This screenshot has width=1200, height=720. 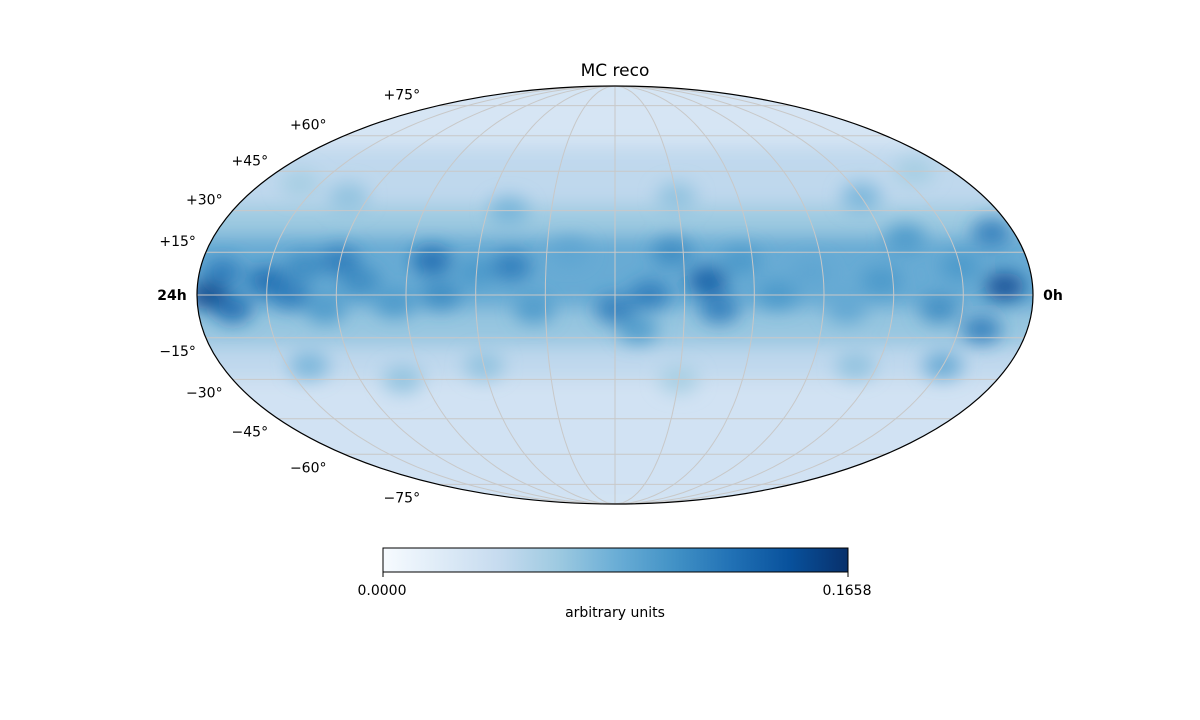 I want to click on declination-label: +60°, so click(x=308, y=126).